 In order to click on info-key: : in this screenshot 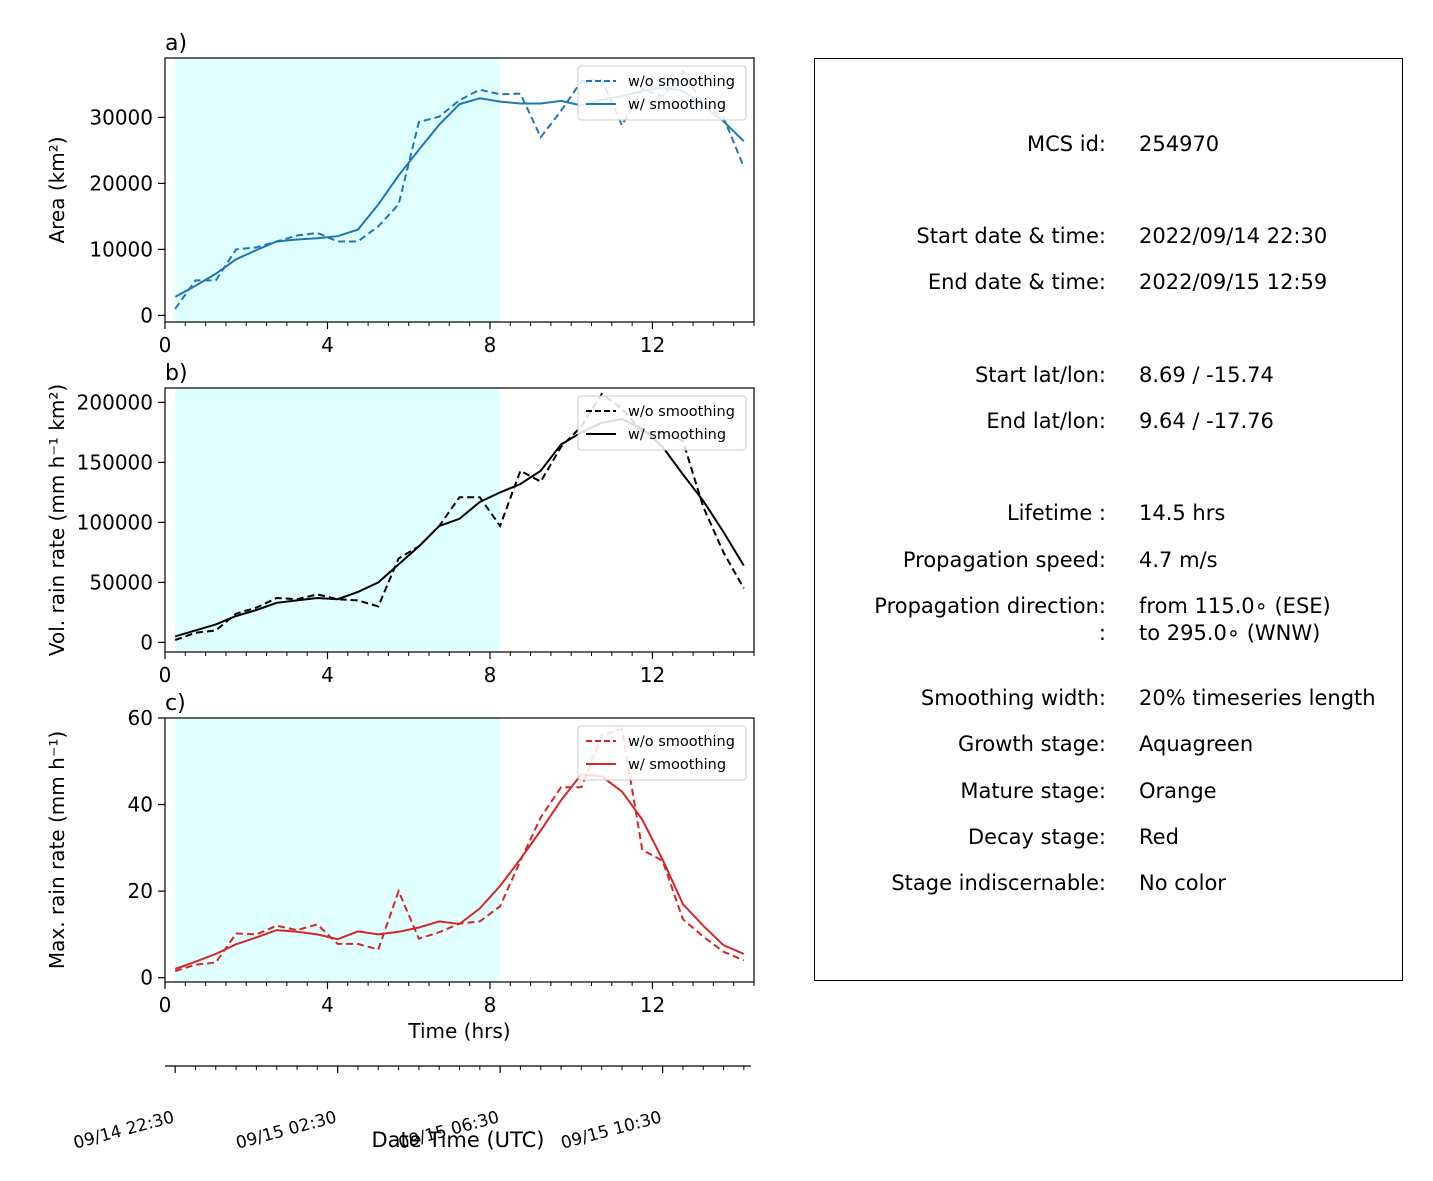, I will do `click(1102, 633)`.